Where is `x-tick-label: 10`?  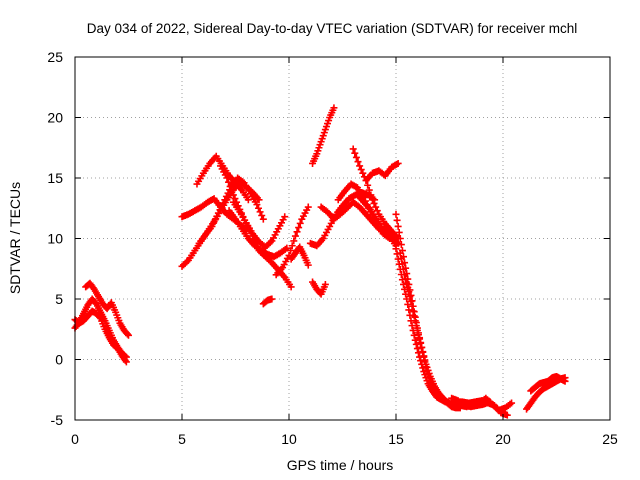 x-tick-label: 10 is located at coordinates (289, 439).